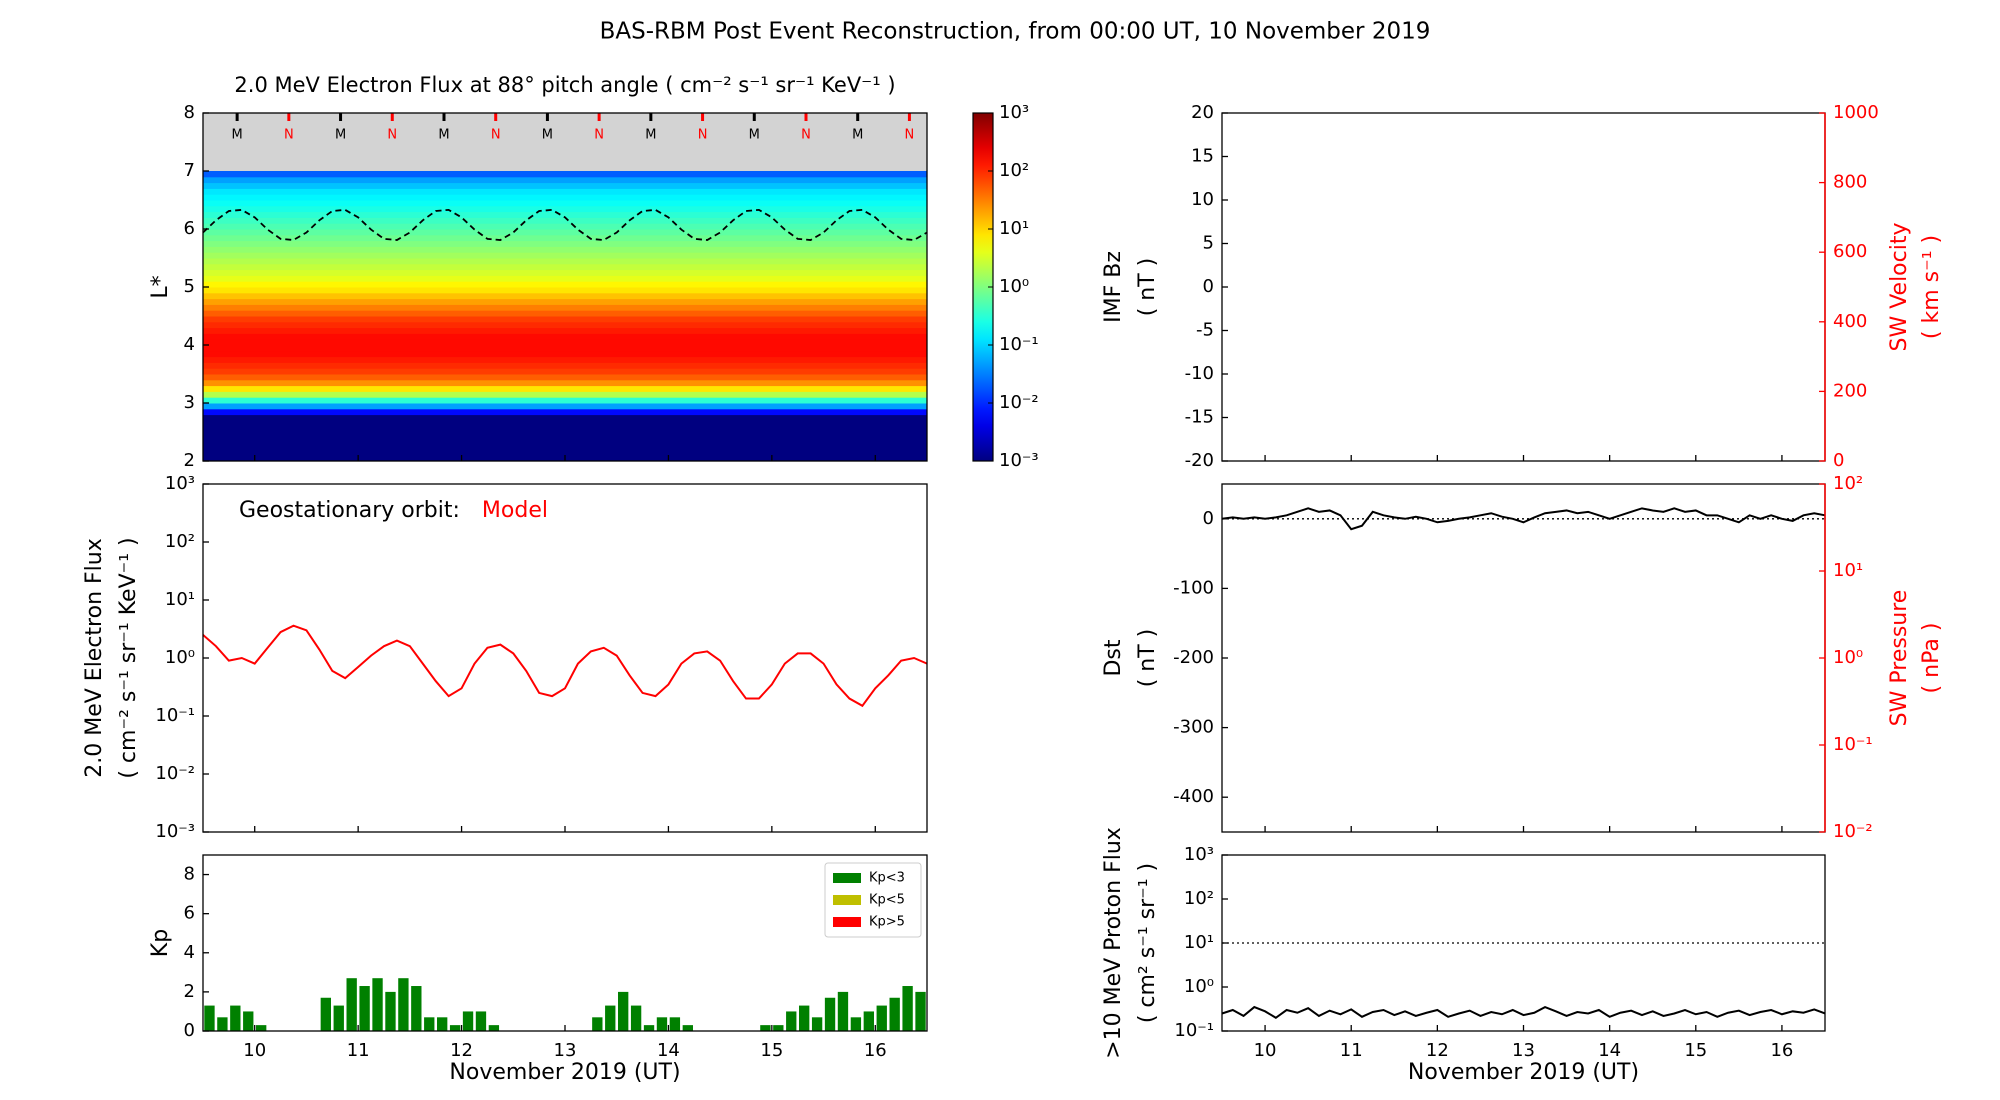 The height and width of the screenshot is (1100, 2000). Describe the element at coordinates (1193, 796) in the screenshot. I see `y-tick-label: -400` at that location.